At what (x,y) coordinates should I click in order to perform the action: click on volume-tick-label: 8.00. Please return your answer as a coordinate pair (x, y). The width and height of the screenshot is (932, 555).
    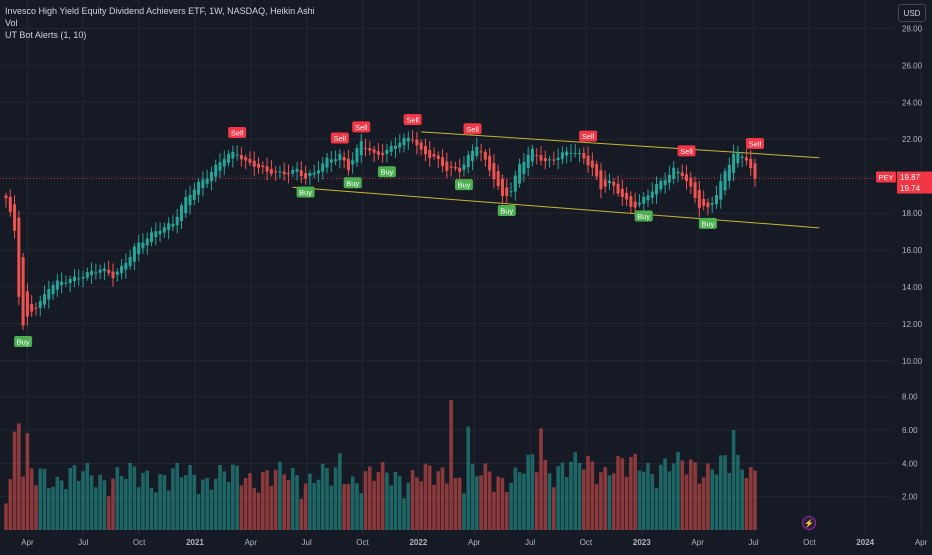
    Looking at the image, I should click on (910, 397).